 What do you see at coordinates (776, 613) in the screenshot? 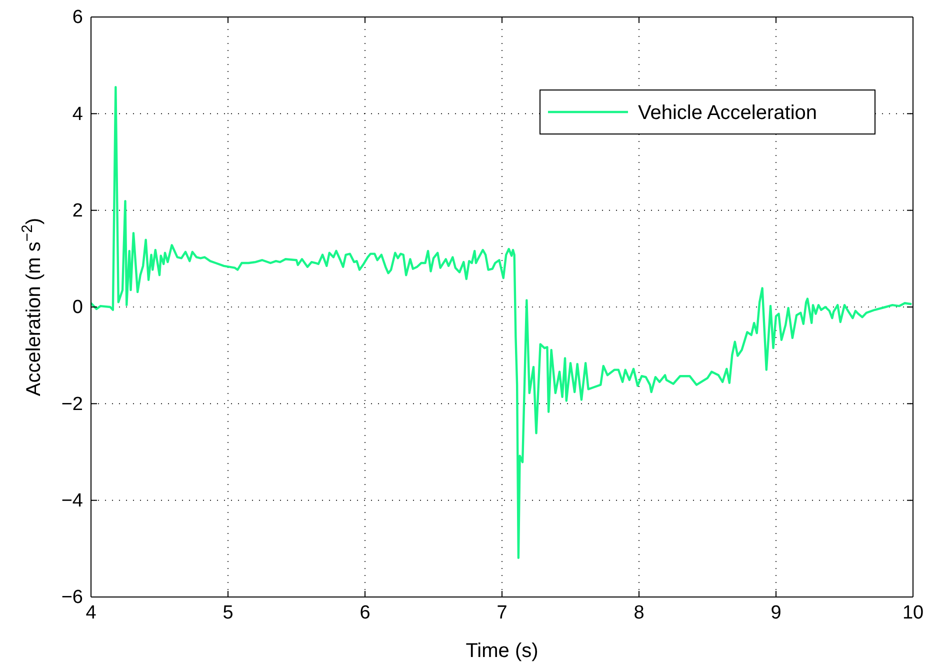
I see `x-tick-label: 9` at bounding box center [776, 613].